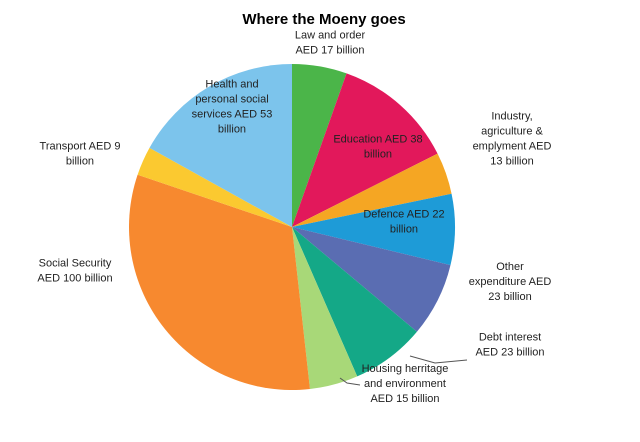 This screenshot has width=640, height=442. I want to click on pie-slice-other, so click(371, 279).